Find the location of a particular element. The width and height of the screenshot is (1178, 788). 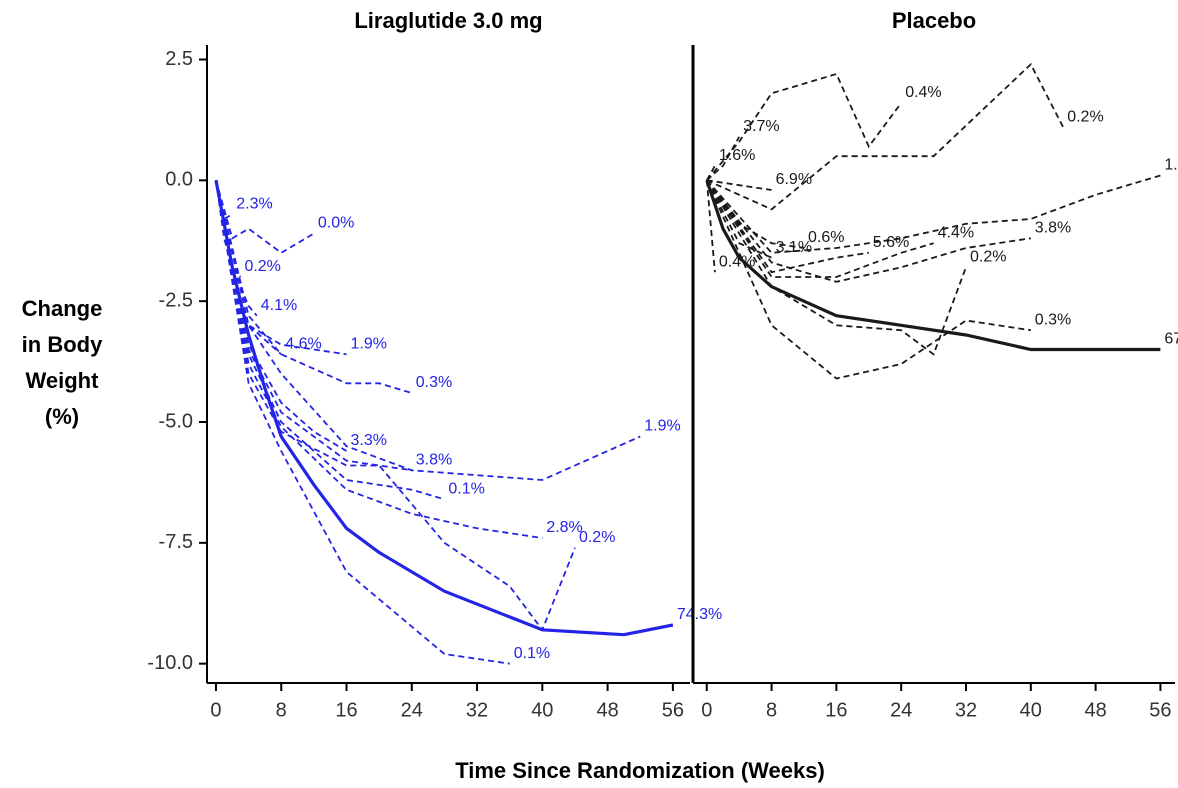

y-axis-label: Weight is located at coordinates (63, 380).